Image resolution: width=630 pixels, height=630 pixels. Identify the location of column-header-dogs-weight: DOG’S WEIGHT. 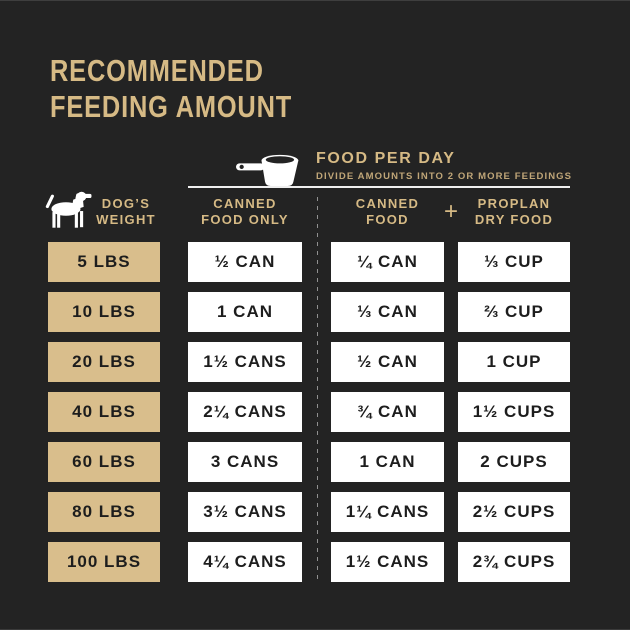
(126, 212).